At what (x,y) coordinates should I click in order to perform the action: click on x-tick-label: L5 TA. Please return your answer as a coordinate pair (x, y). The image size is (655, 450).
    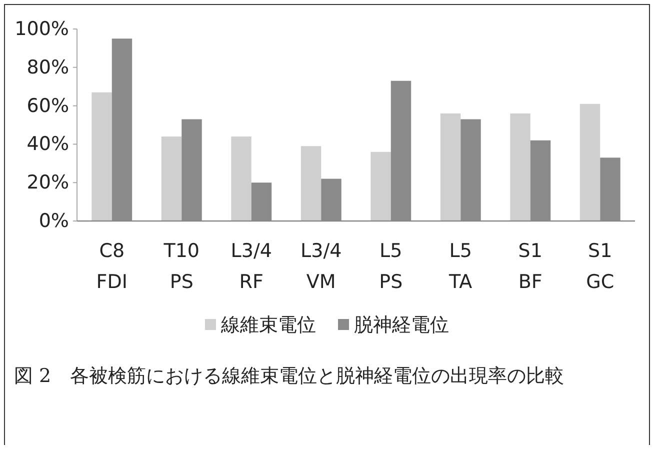
    Looking at the image, I should click on (460, 266).